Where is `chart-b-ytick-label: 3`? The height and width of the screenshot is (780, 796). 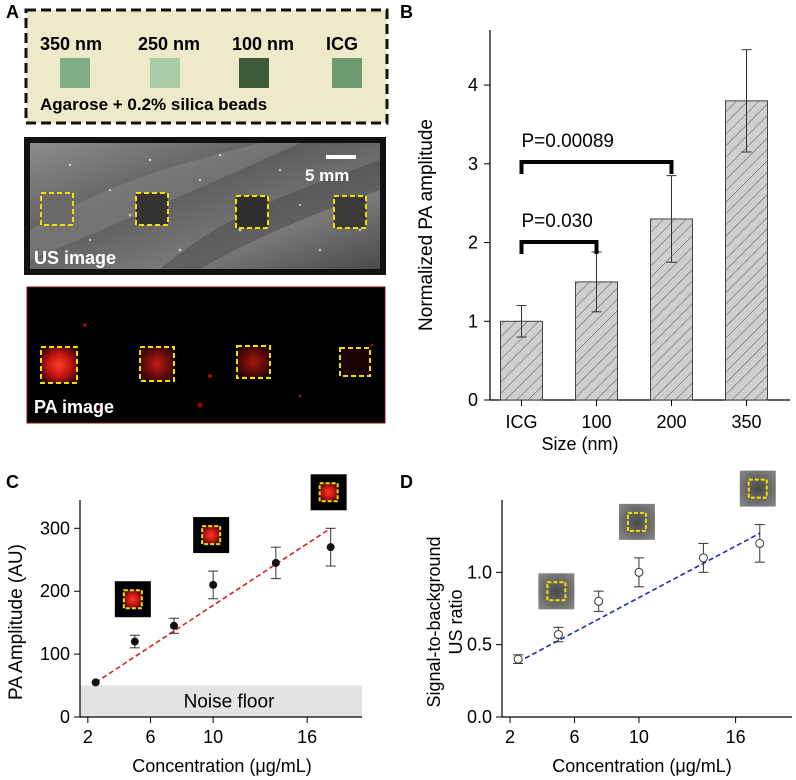 chart-b-ytick-label: 3 is located at coordinates (473, 164).